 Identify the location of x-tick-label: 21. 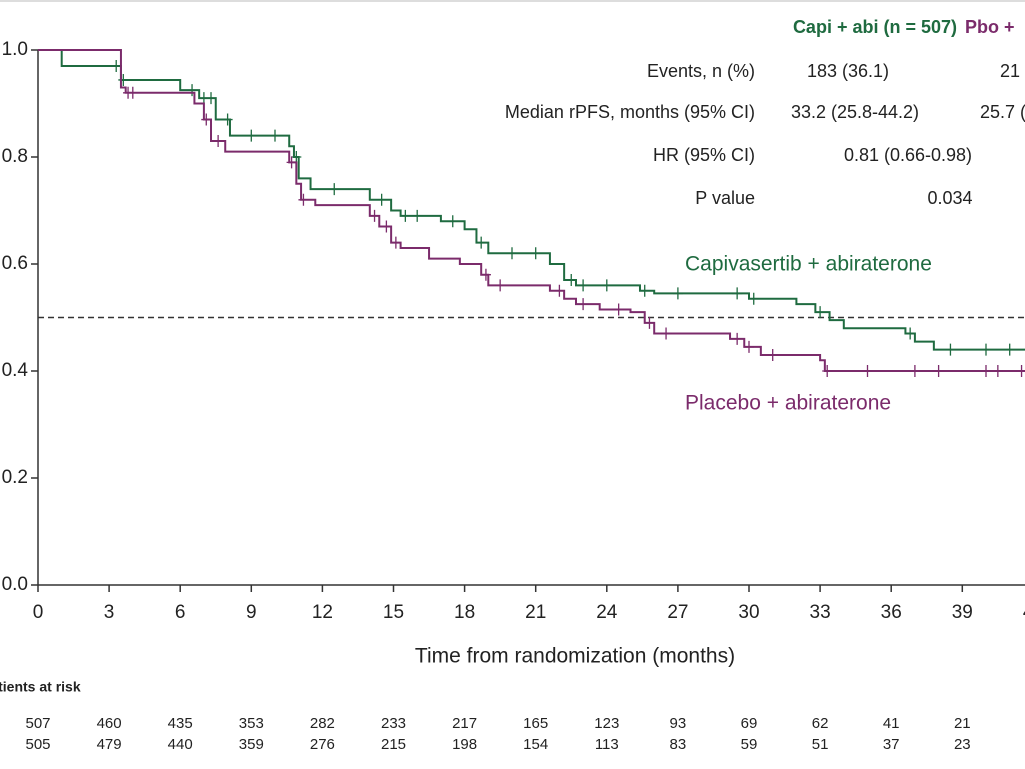
(535, 612).